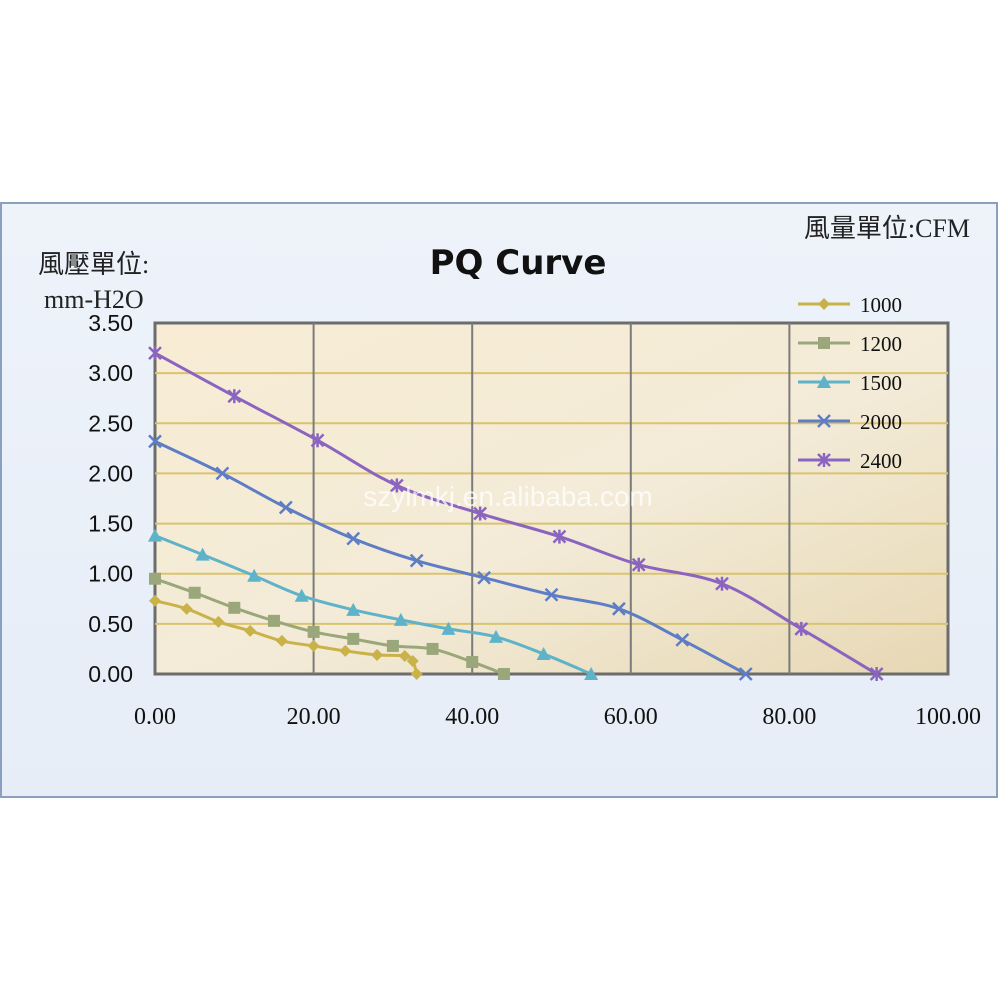 The width and height of the screenshot is (1000, 1000). Describe the element at coordinates (881, 305) in the screenshot. I see `legend-label-1000: 1000` at that location.